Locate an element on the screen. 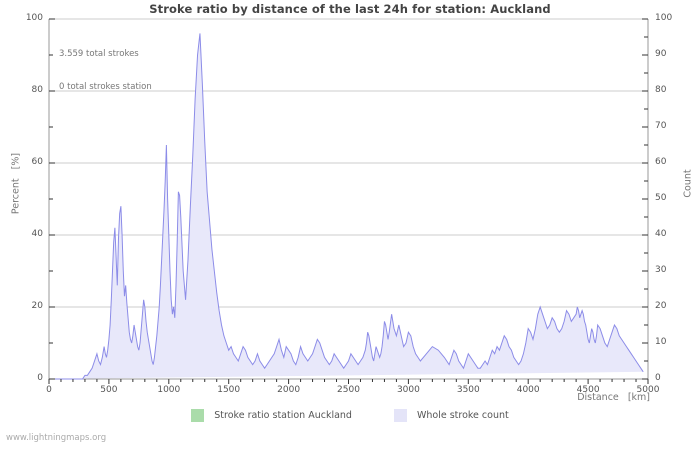  y-tick-label-right: 80 is located at coordinates (661, 90).